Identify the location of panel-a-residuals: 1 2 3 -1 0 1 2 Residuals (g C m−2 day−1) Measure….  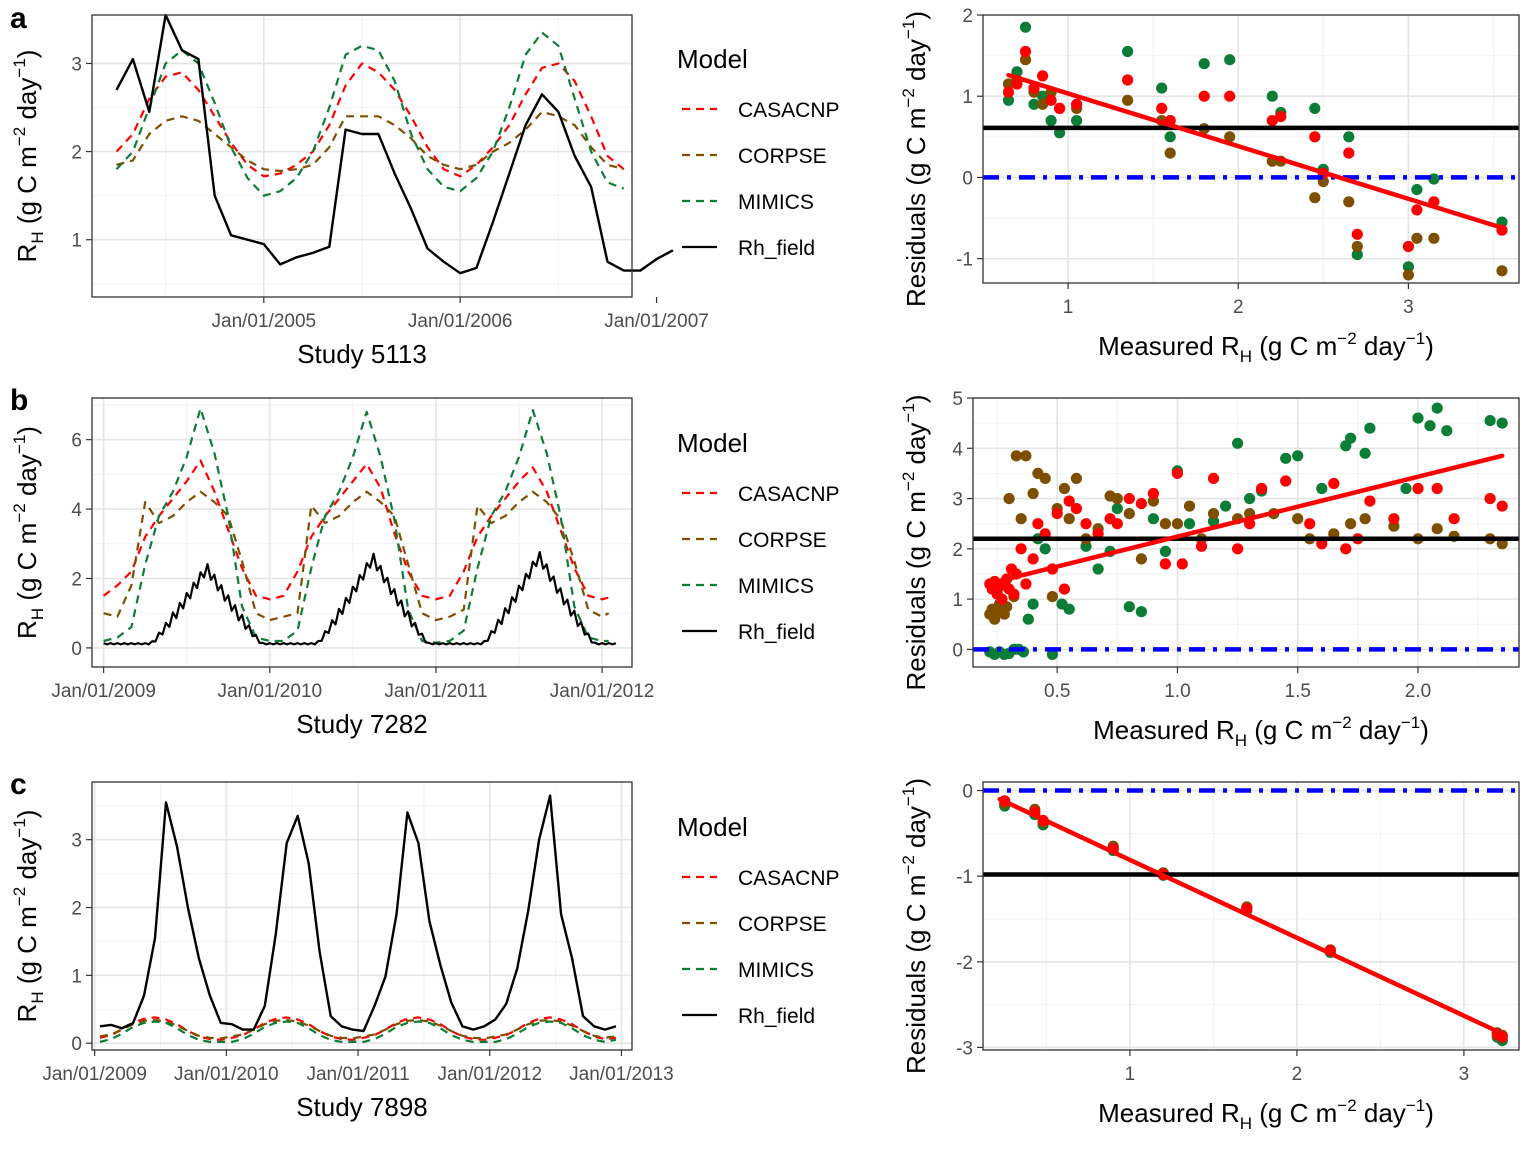
(1209, 186).